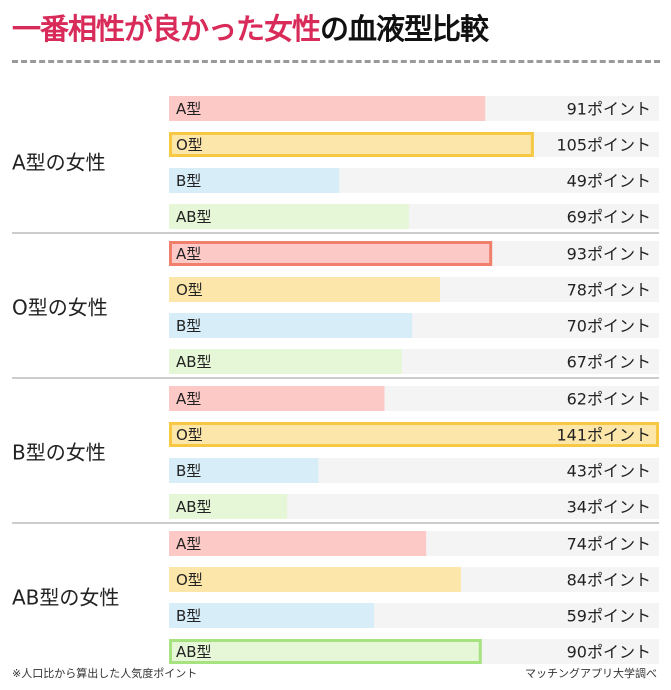  I want to click on group-label: AB型の女性, so click(65, 598).